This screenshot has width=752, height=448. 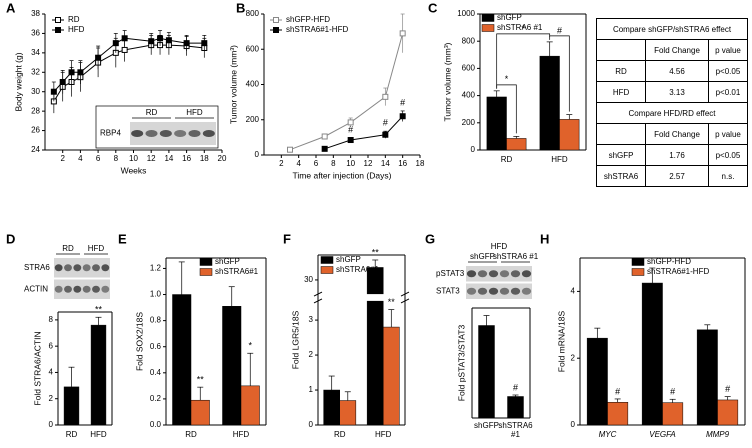 What do you see at coordinates (134, 170) in the screenshot?
I see `x-axis-label: Weeks` at bounding box center [134, 170].